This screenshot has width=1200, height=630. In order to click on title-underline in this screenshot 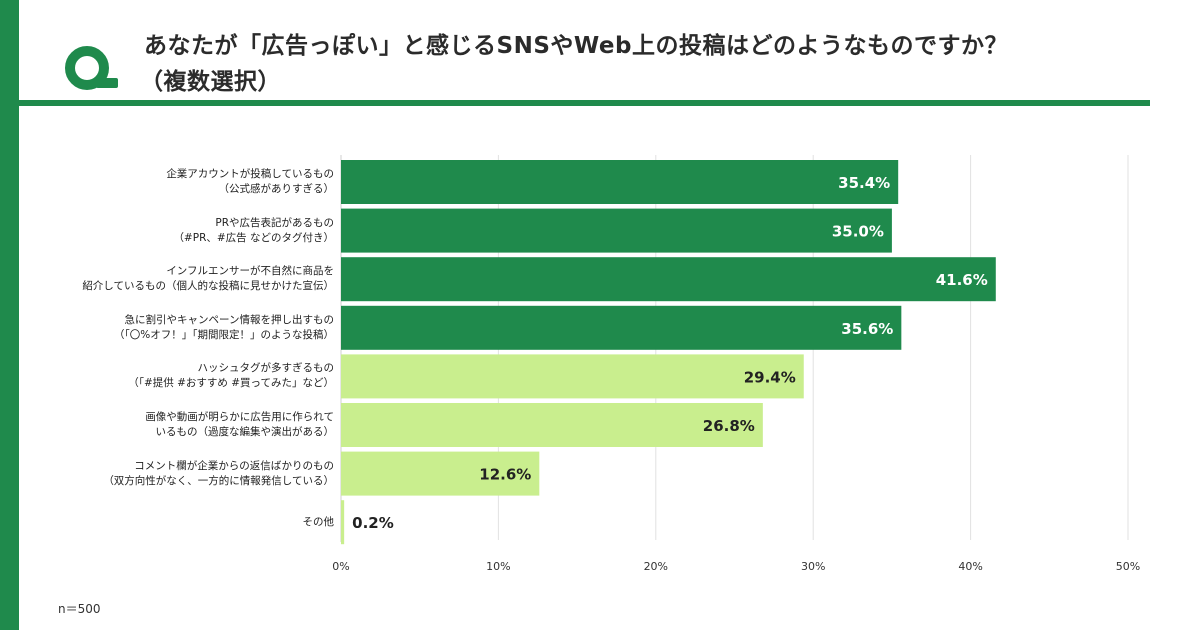, I will do `click(584, 103)`.